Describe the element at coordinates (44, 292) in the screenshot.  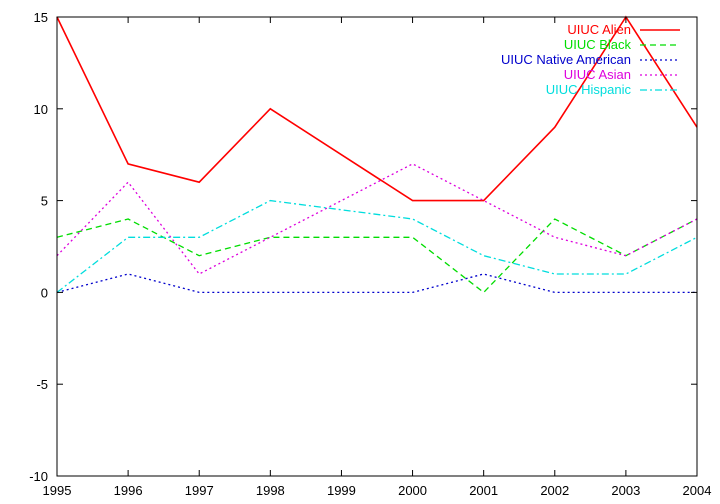
I see `y-tick-label: 0` at that location.